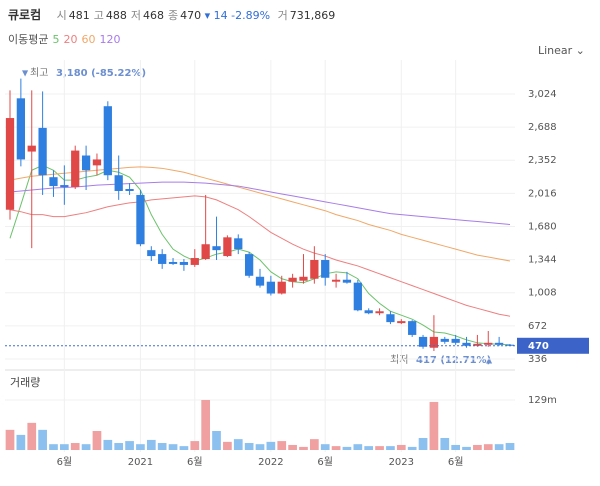  I want to click on scale-toggle: Linear ⌄, so click(561, 50).